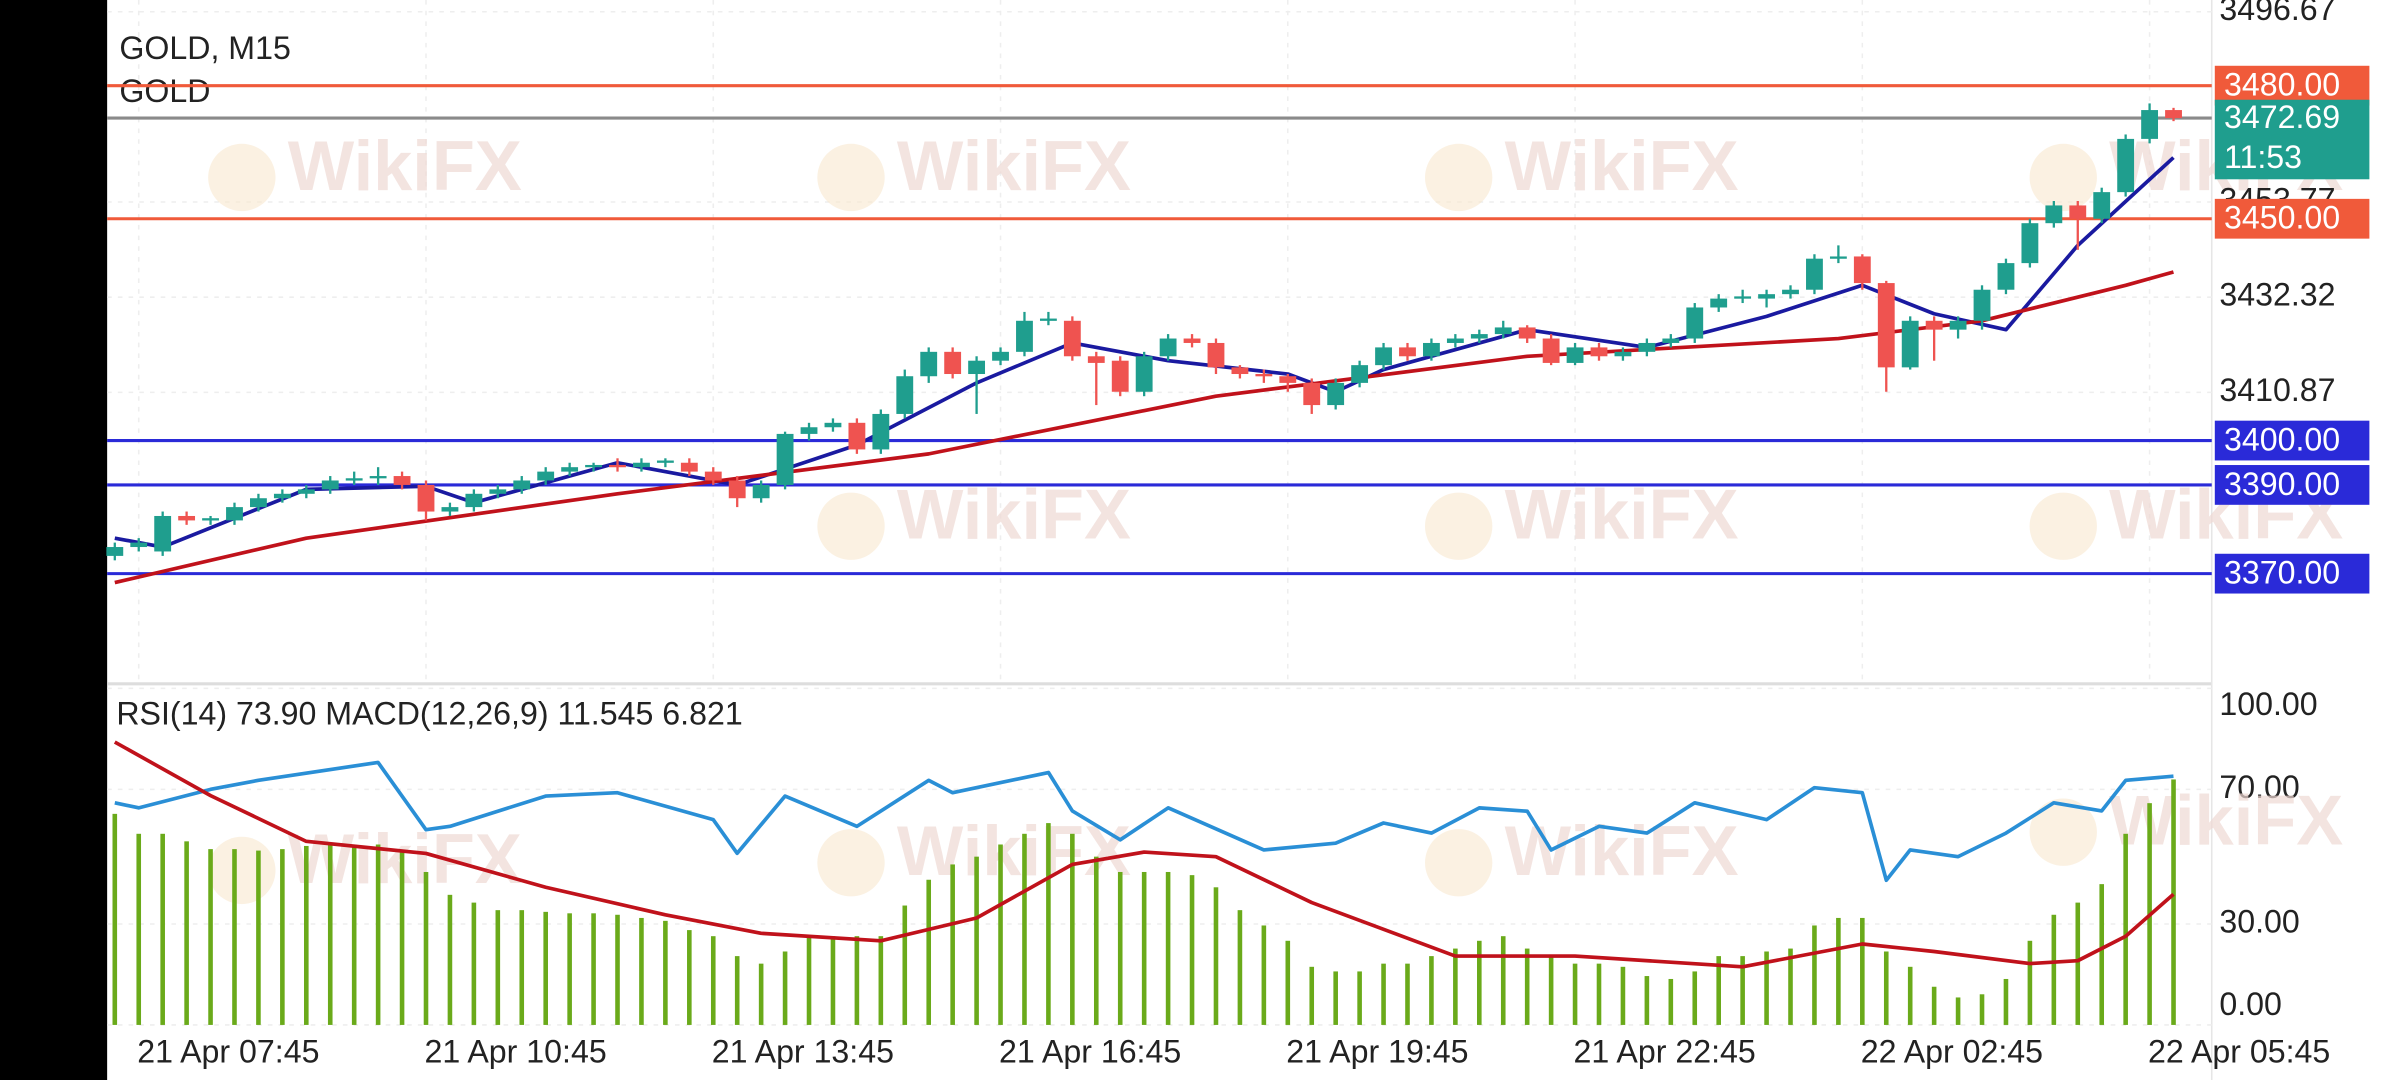 The height and width of the screenshot is (1080, 2400). Describe the element at coordinates (2268, 704) in the screenshot. I see `y-tick-label: 100.00` at that location.